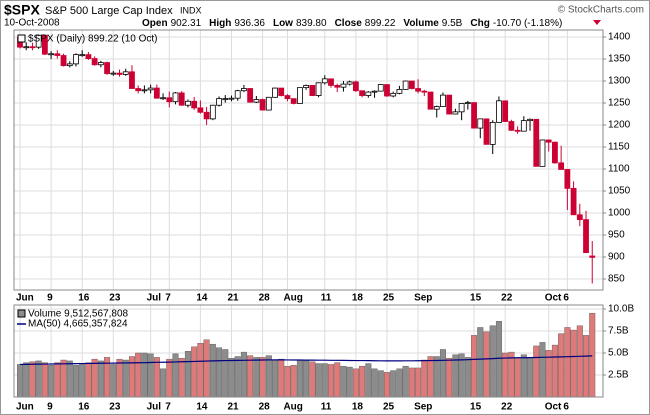 This screenshot has width=650, height=415. I want to click on y-tick-label: 1050, so click(619, 191).